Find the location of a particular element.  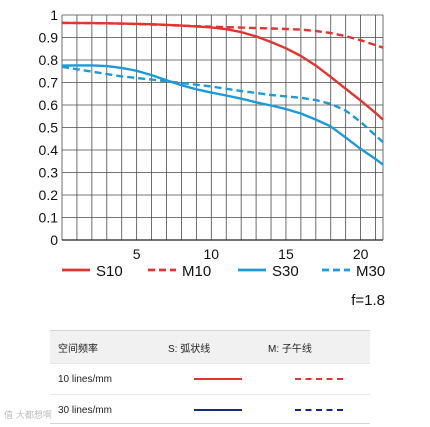

legend-label-s10: S10 is located at coordinates (109, 271).